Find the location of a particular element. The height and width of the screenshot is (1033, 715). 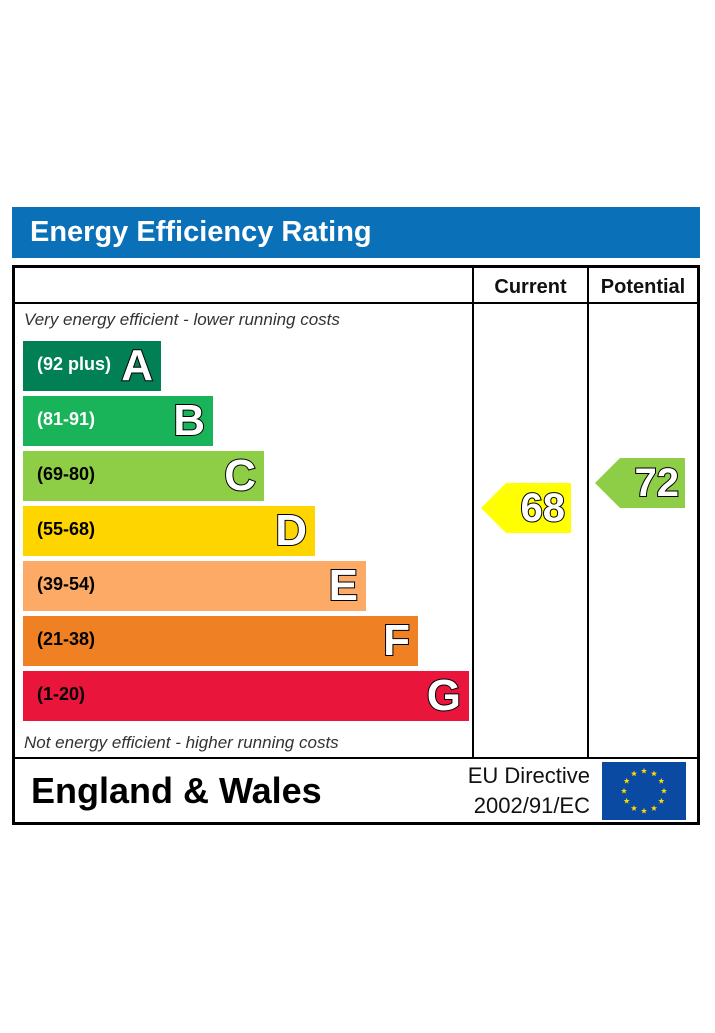

footer-country: England & Wales is located at coordinates (176, 790).